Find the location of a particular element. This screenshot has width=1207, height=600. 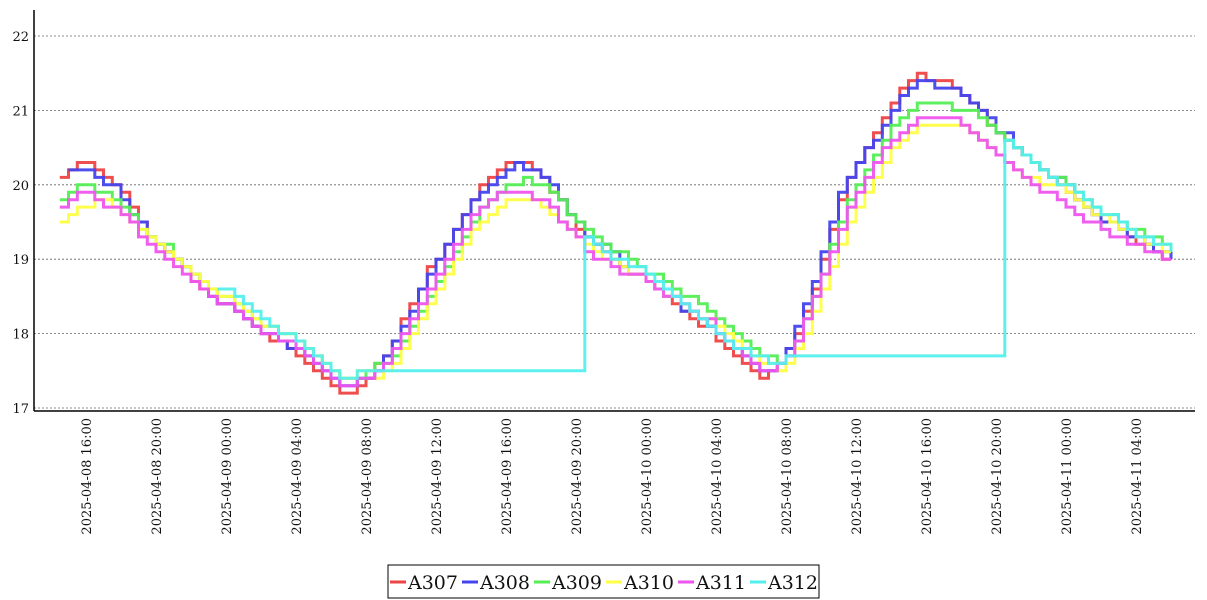

y-tick-label: 20 is located at coordinates (20, 186).